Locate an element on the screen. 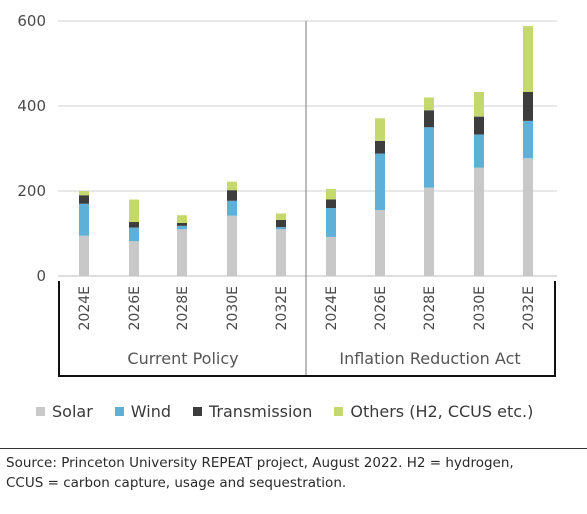 The width and height of the screenshot is (587, 514). group-bracket-current-policy is located at coordinates (182, 329).